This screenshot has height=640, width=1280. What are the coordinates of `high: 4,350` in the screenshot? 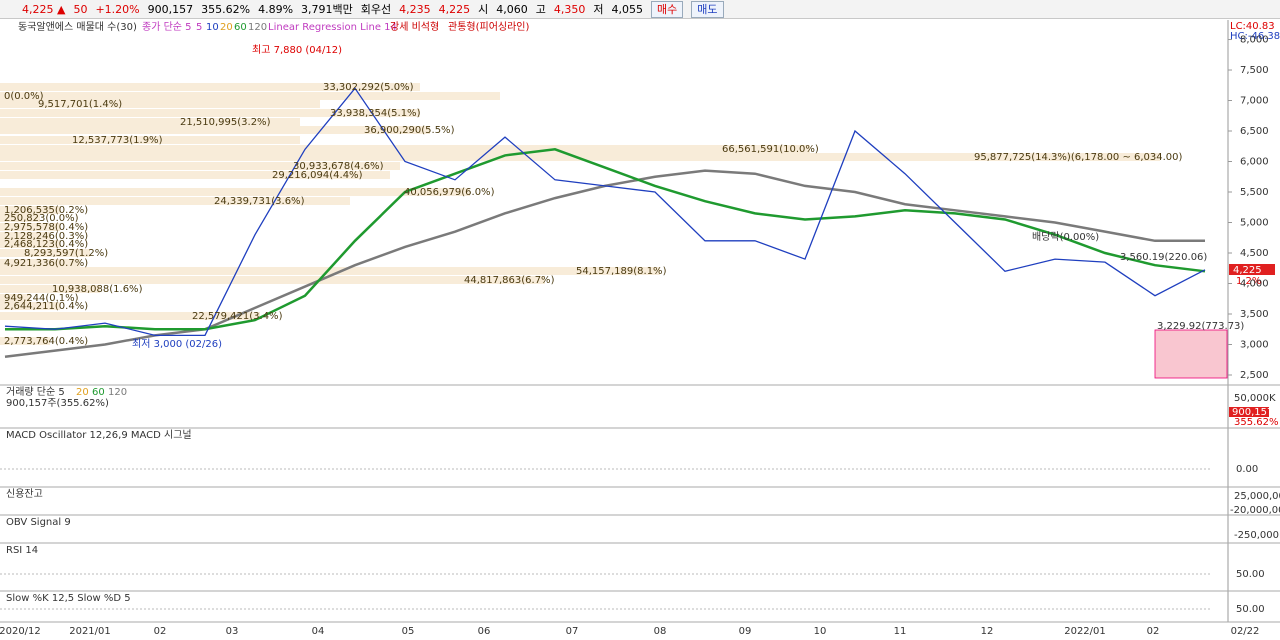 It's located at (569, 9).